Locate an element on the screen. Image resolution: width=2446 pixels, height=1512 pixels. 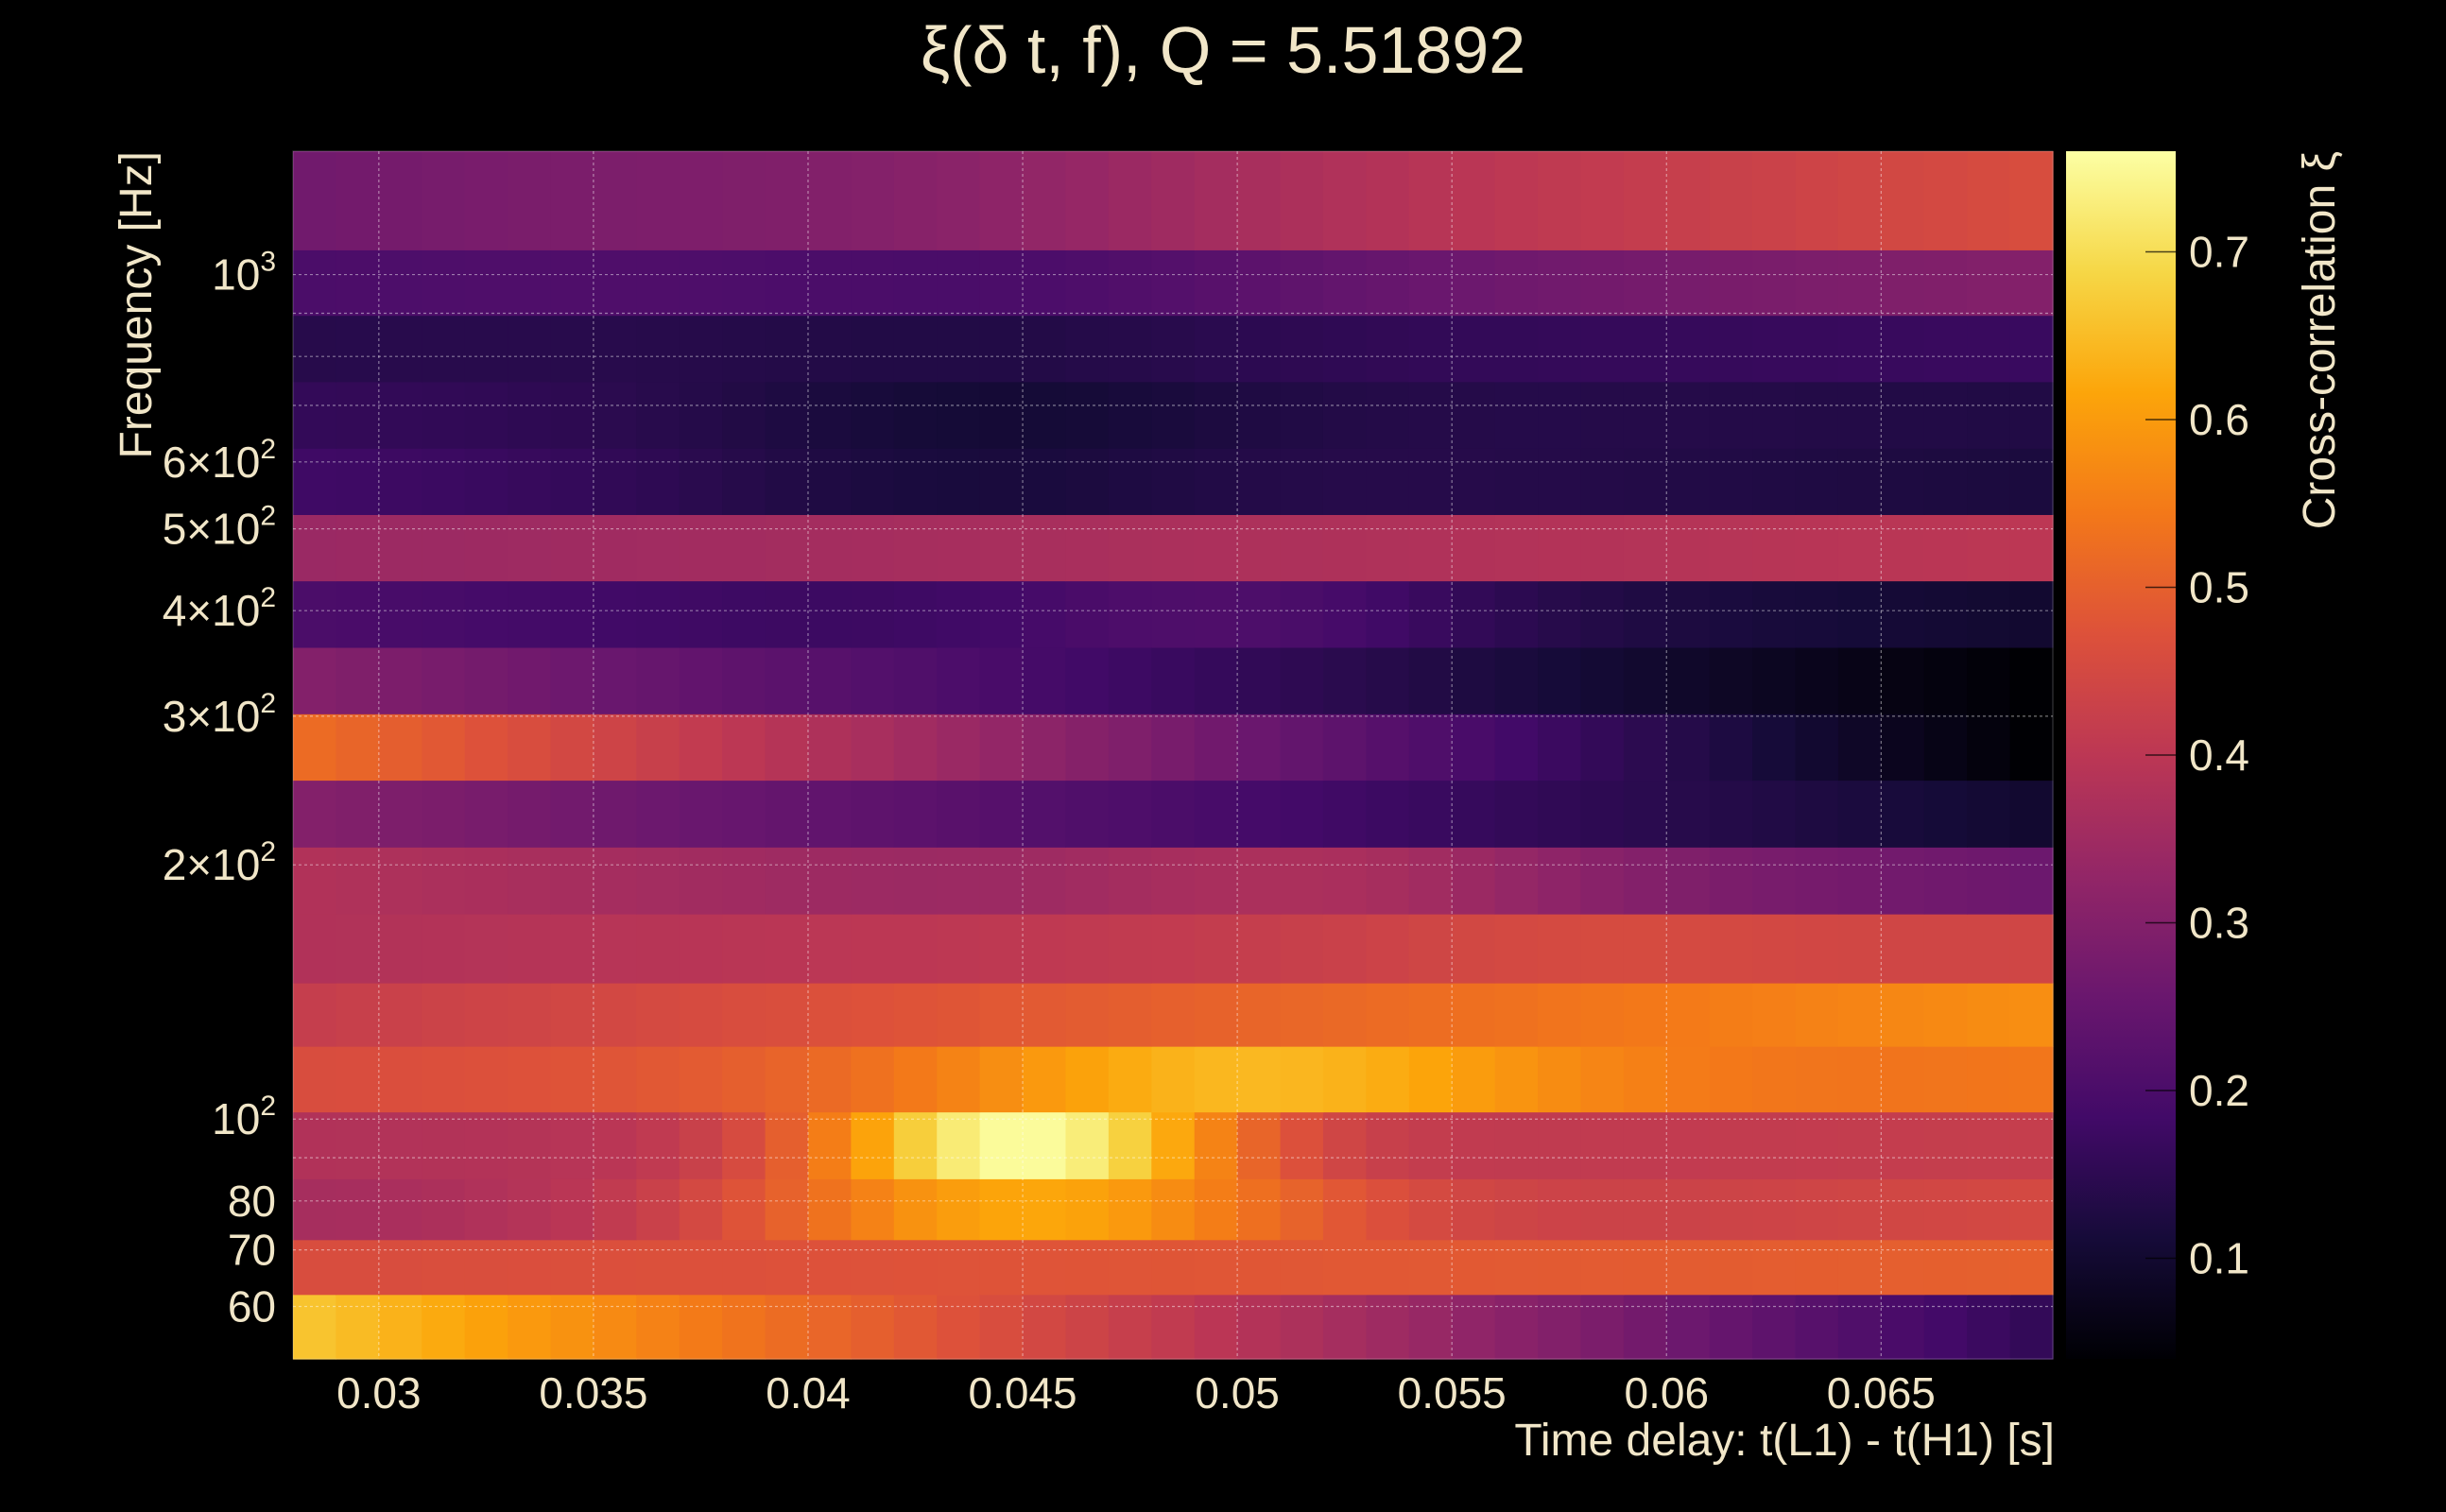
y-tick-label: 2×10² is located at coordinates (219, 862).